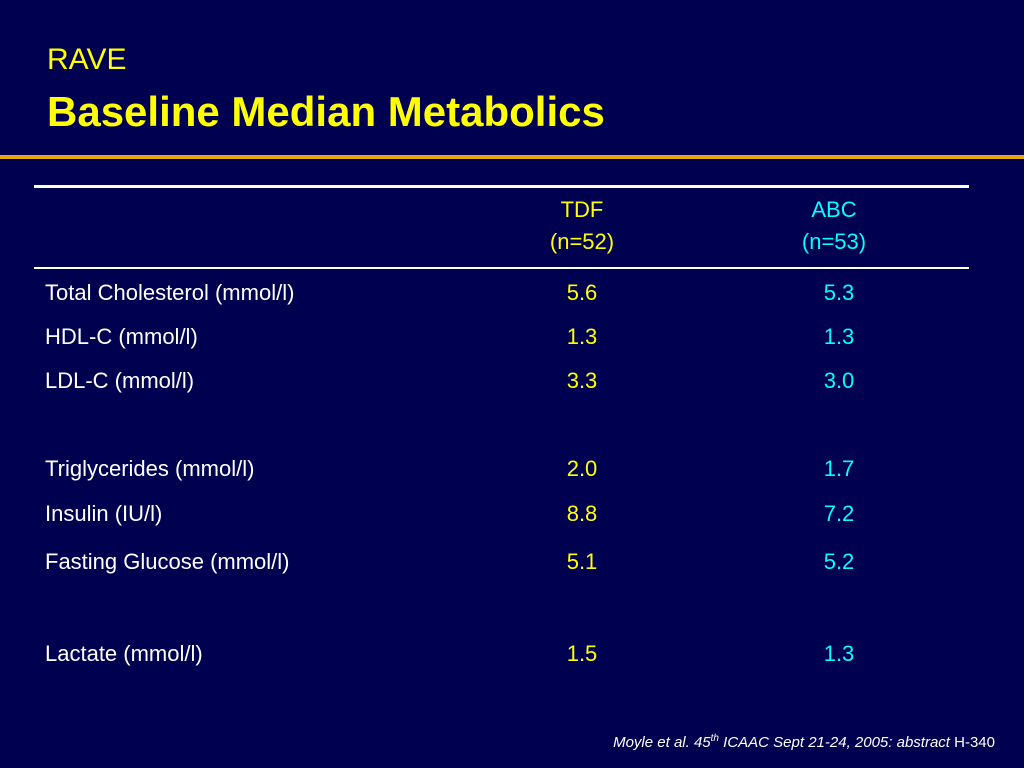 Image resolution: width=1024 pixels, height=768 pixels. What do you see at coordinates (167, 561) in the screenshot?
I see `row-label: Fasting Glucose (mmol/l)` at bounding box center [167, 561].